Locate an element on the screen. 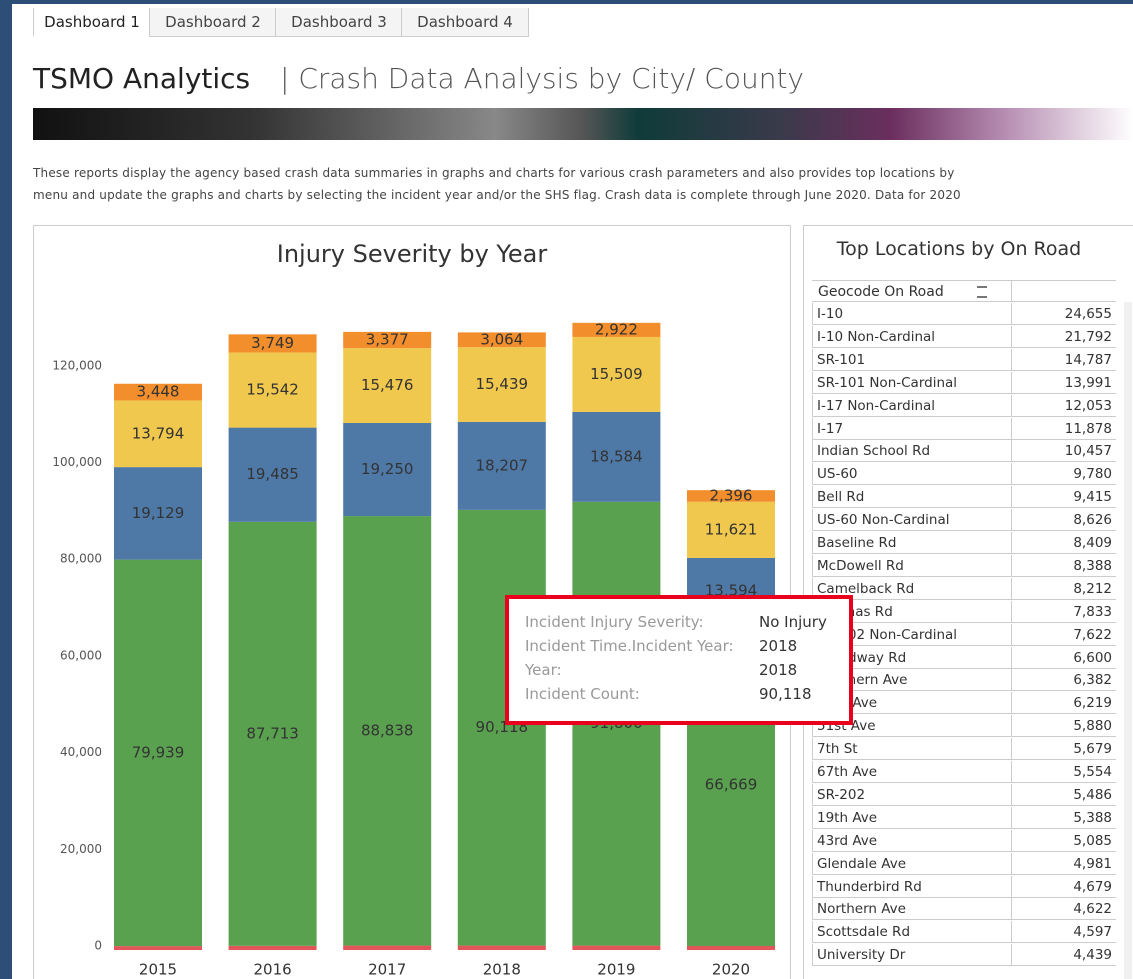 This screenshot has height=979, width=1133. row-value: 5,388 is located at coordinates (1064, 818).